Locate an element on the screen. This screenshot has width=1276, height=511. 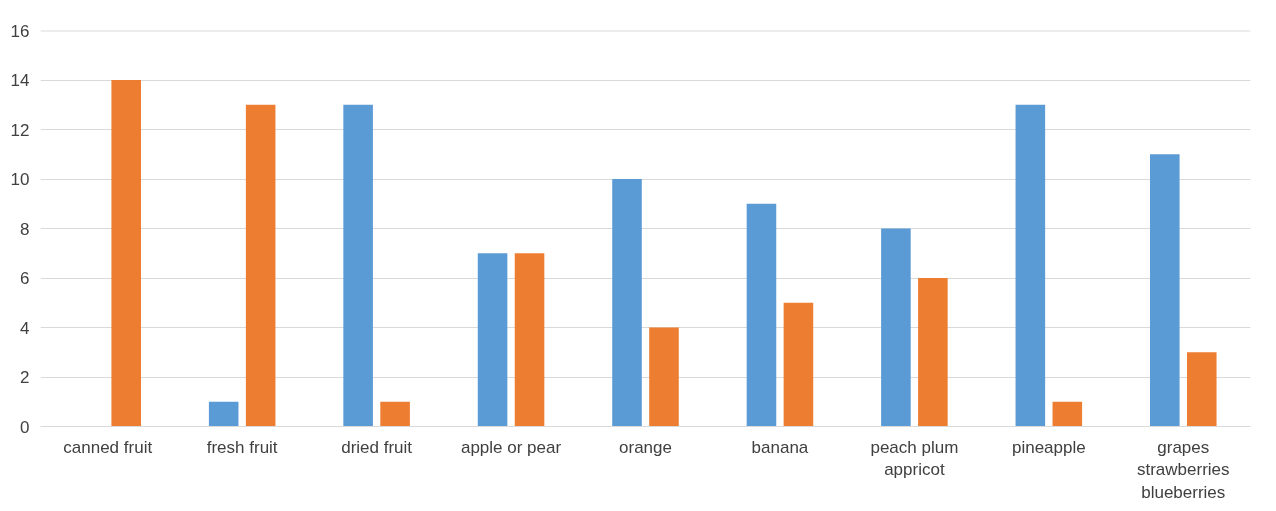
y-tick-label: 16 is located at coordinates (20, 31).